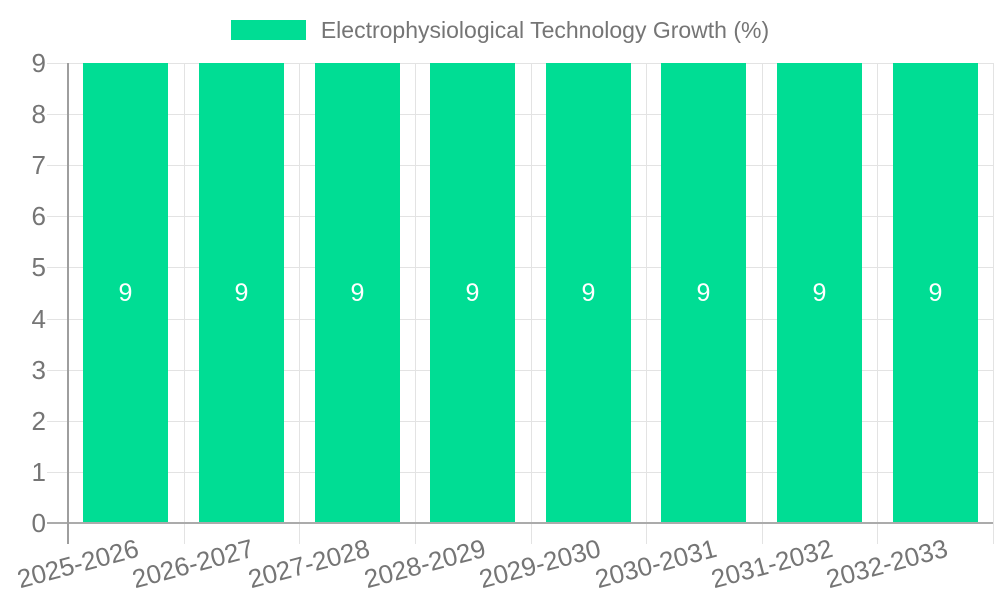  I want to click on bar-2025-2026, so click(125, 293).